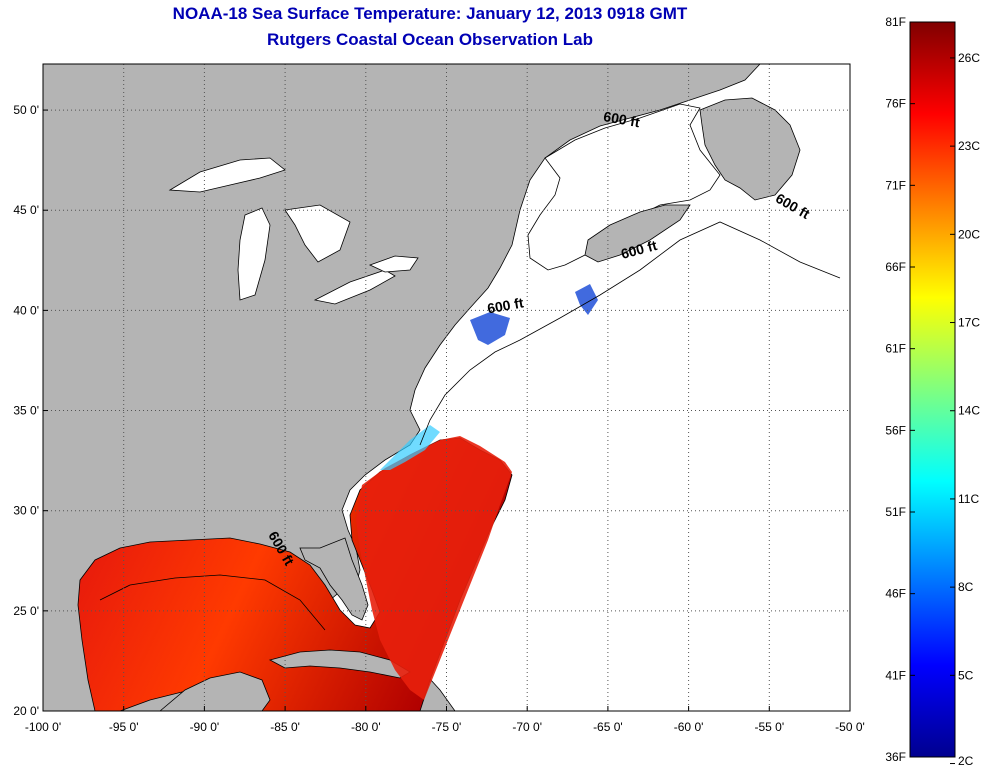 This screenshot has width=984, height=770. I want to click on atlantic-sst-swath, so click(434, 568).